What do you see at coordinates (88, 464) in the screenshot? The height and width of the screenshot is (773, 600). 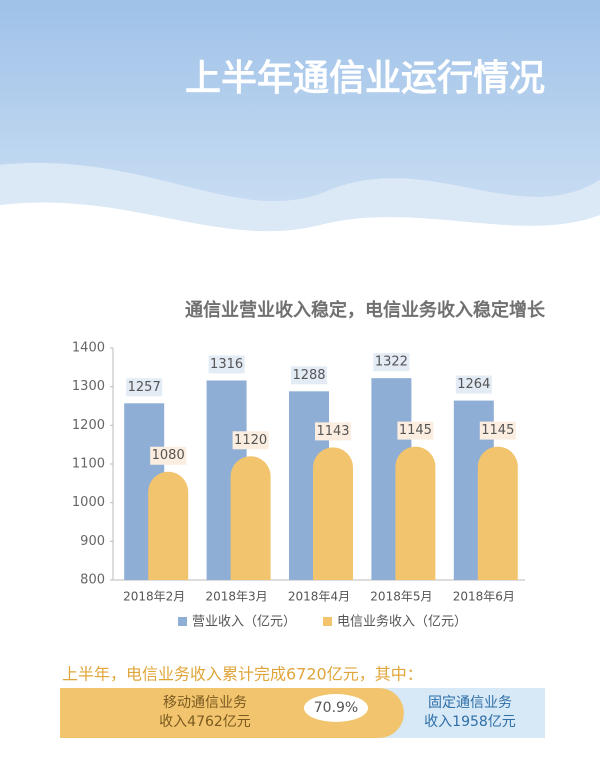 I see `y-tick-label: 1100` at bounding box center [88, 464].